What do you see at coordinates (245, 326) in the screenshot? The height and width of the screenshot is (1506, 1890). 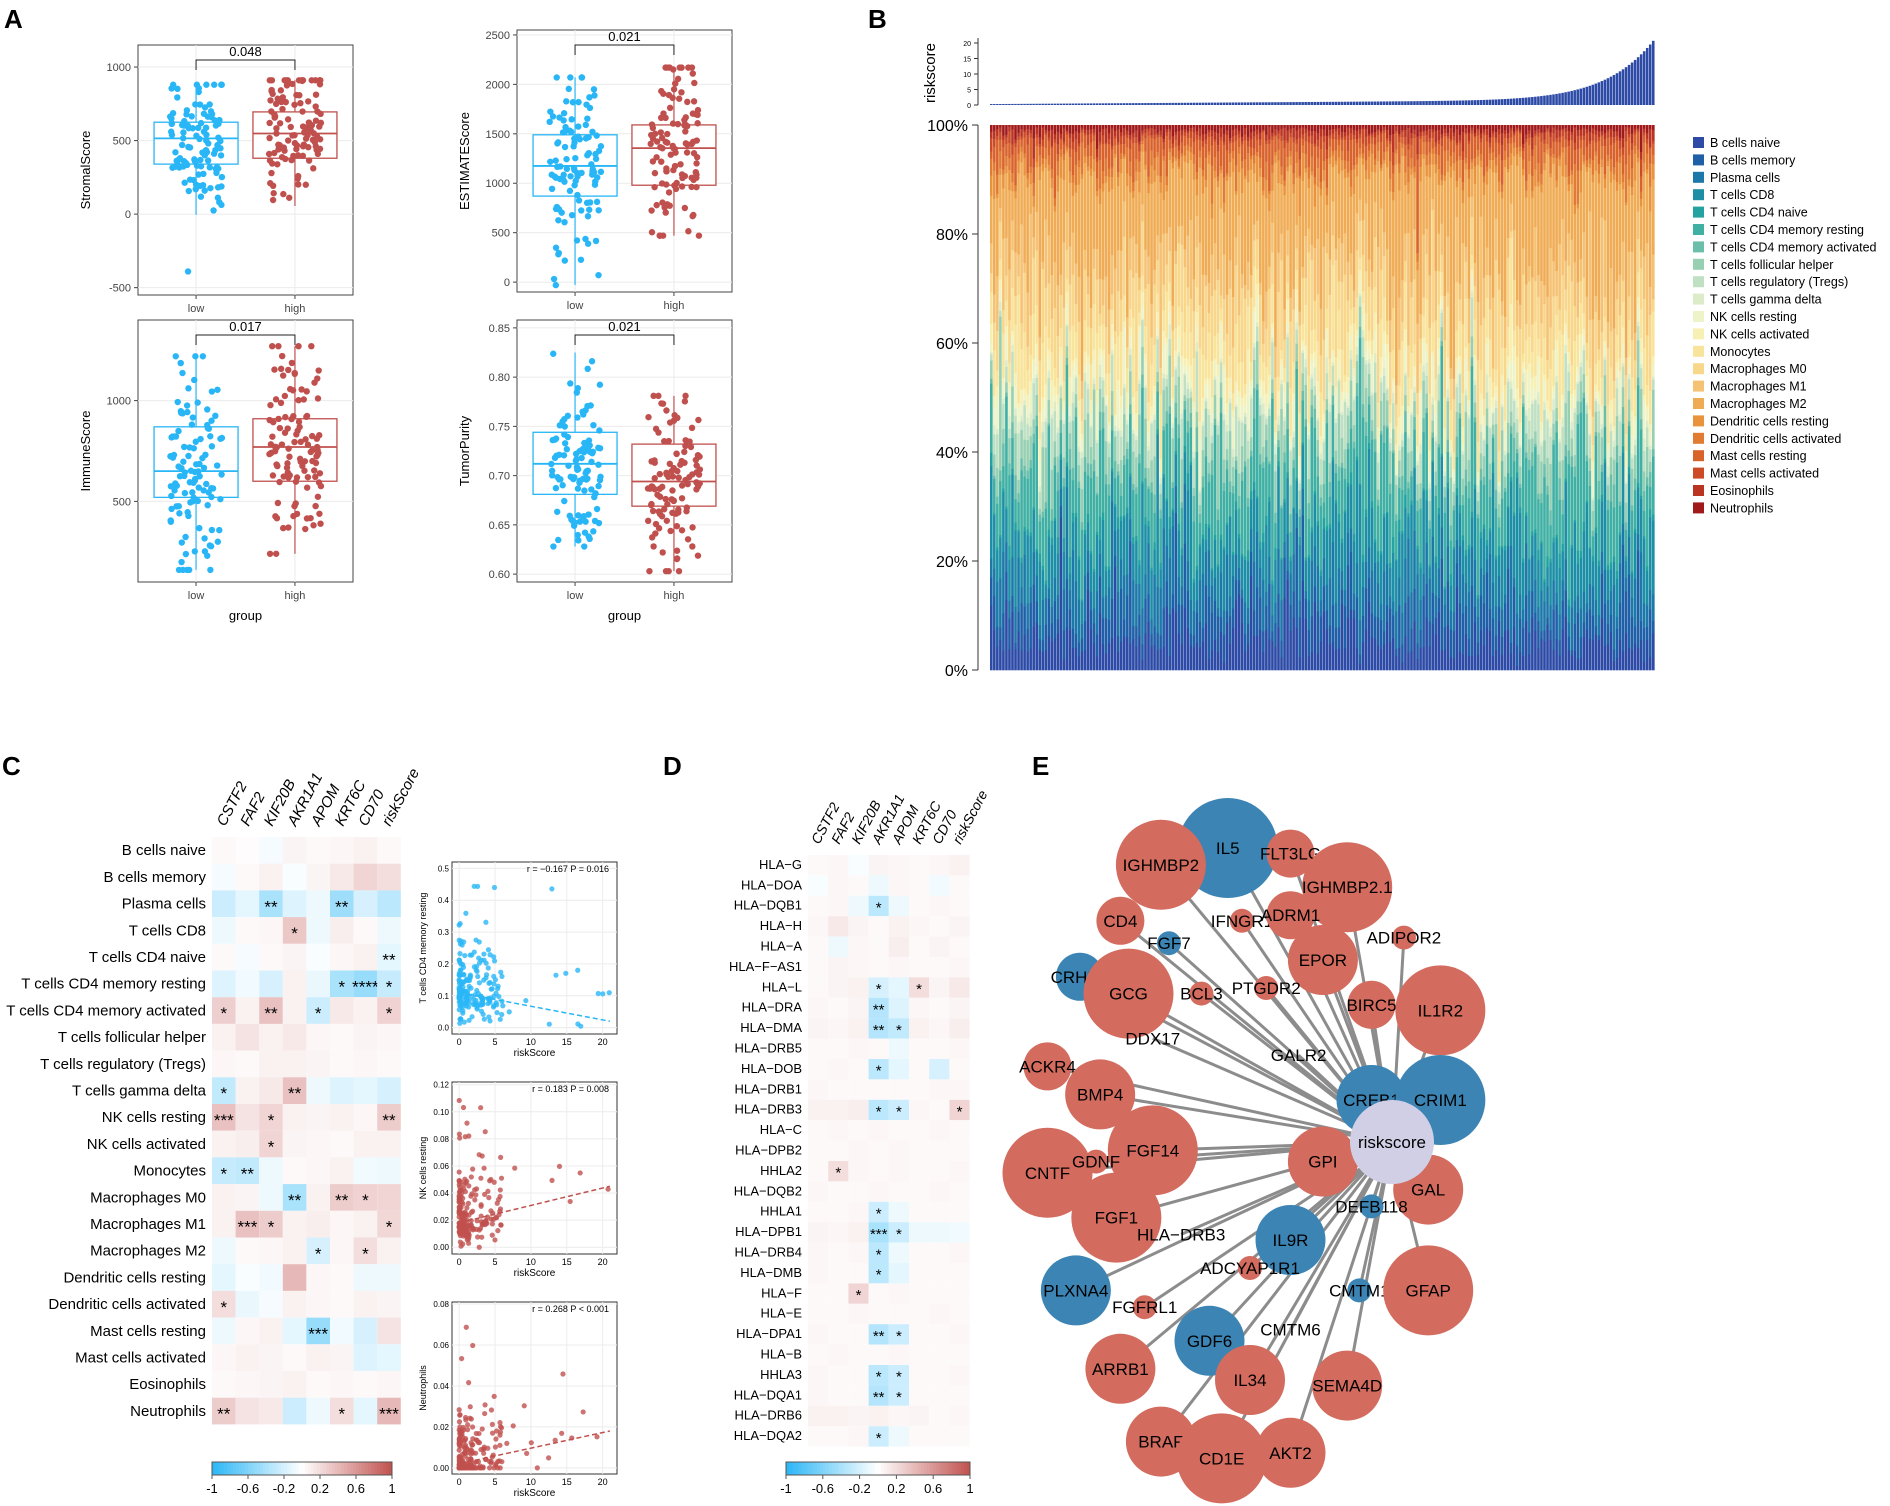 I see `p-value: 0.017` at bounding box center [245, 326].